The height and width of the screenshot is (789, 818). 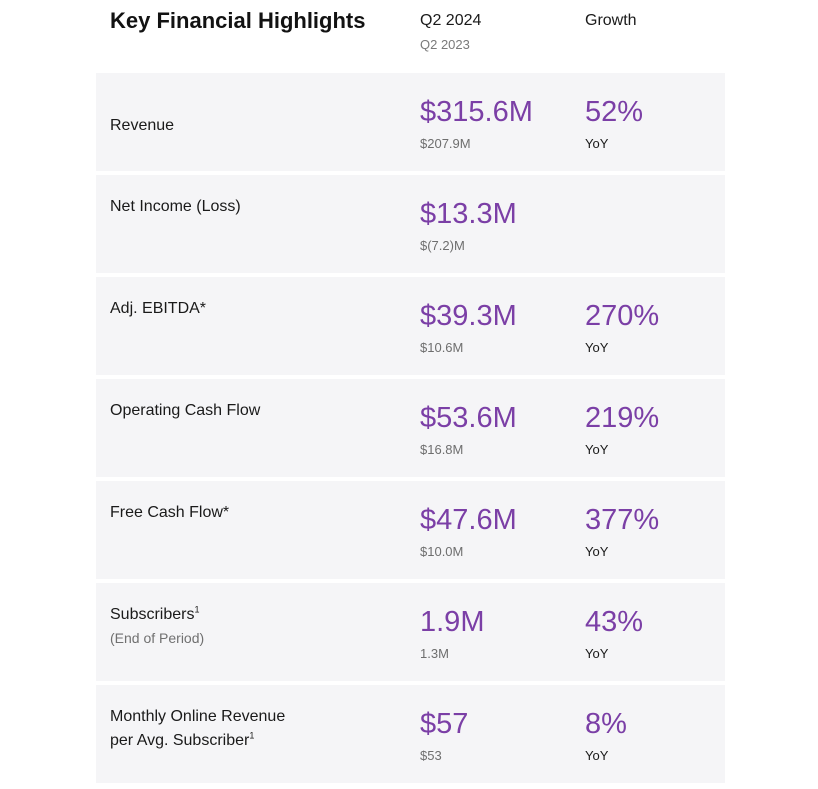 I want to click on growth-value: 270%, so click(x=622, y=316).